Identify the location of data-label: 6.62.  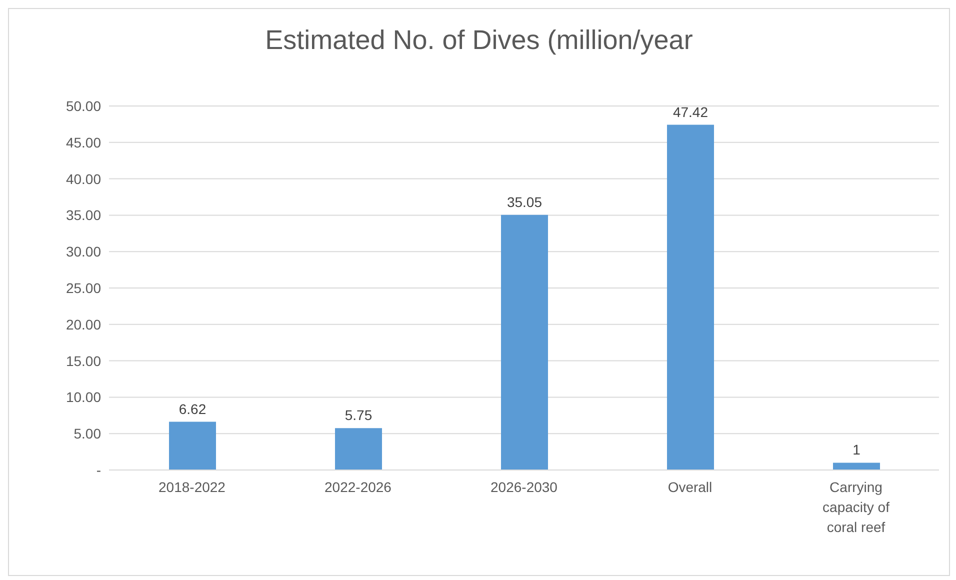
(192, 408).